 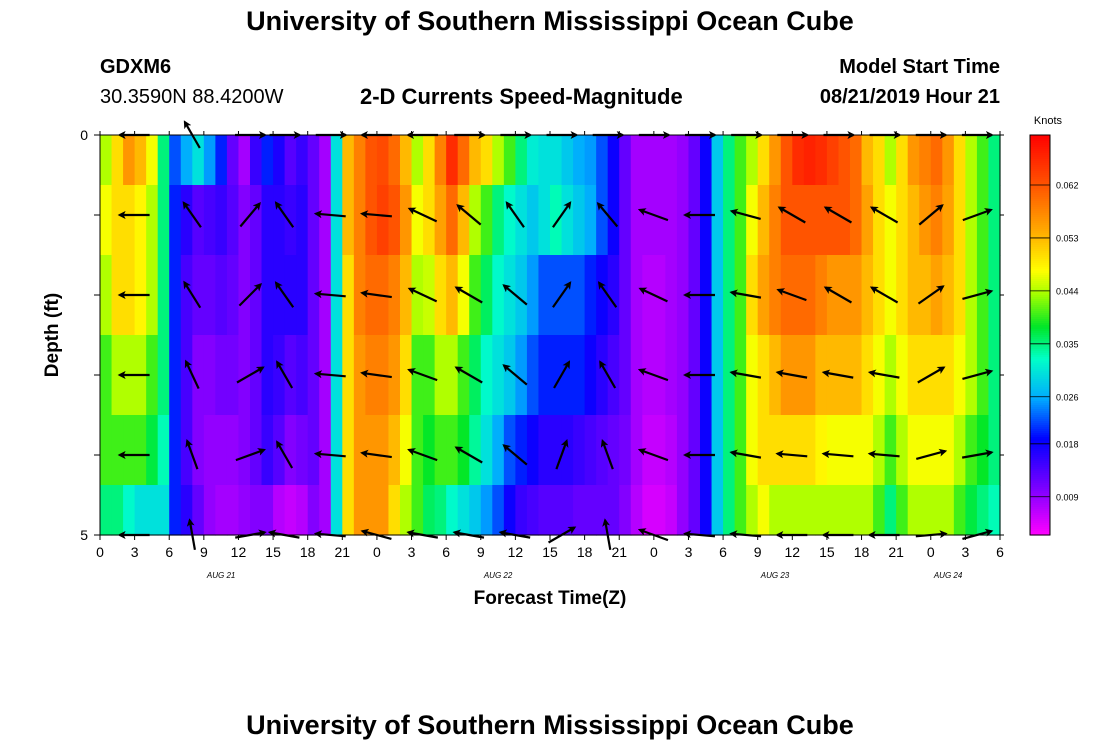 I want to click on y-tick-label: 0, so click(x=84, y=135).